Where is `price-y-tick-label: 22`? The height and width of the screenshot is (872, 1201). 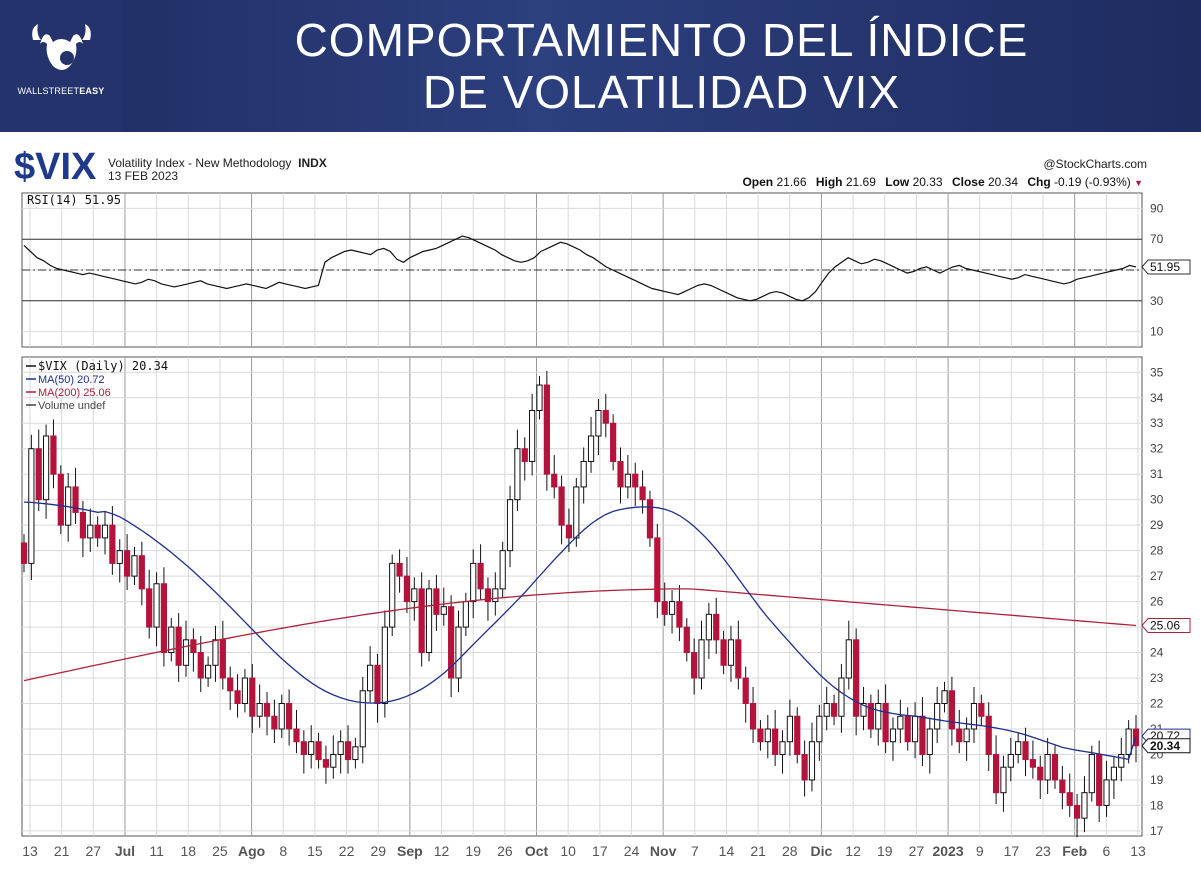
price-y-tick-label: 22 is located at coordinates (1157, 704).